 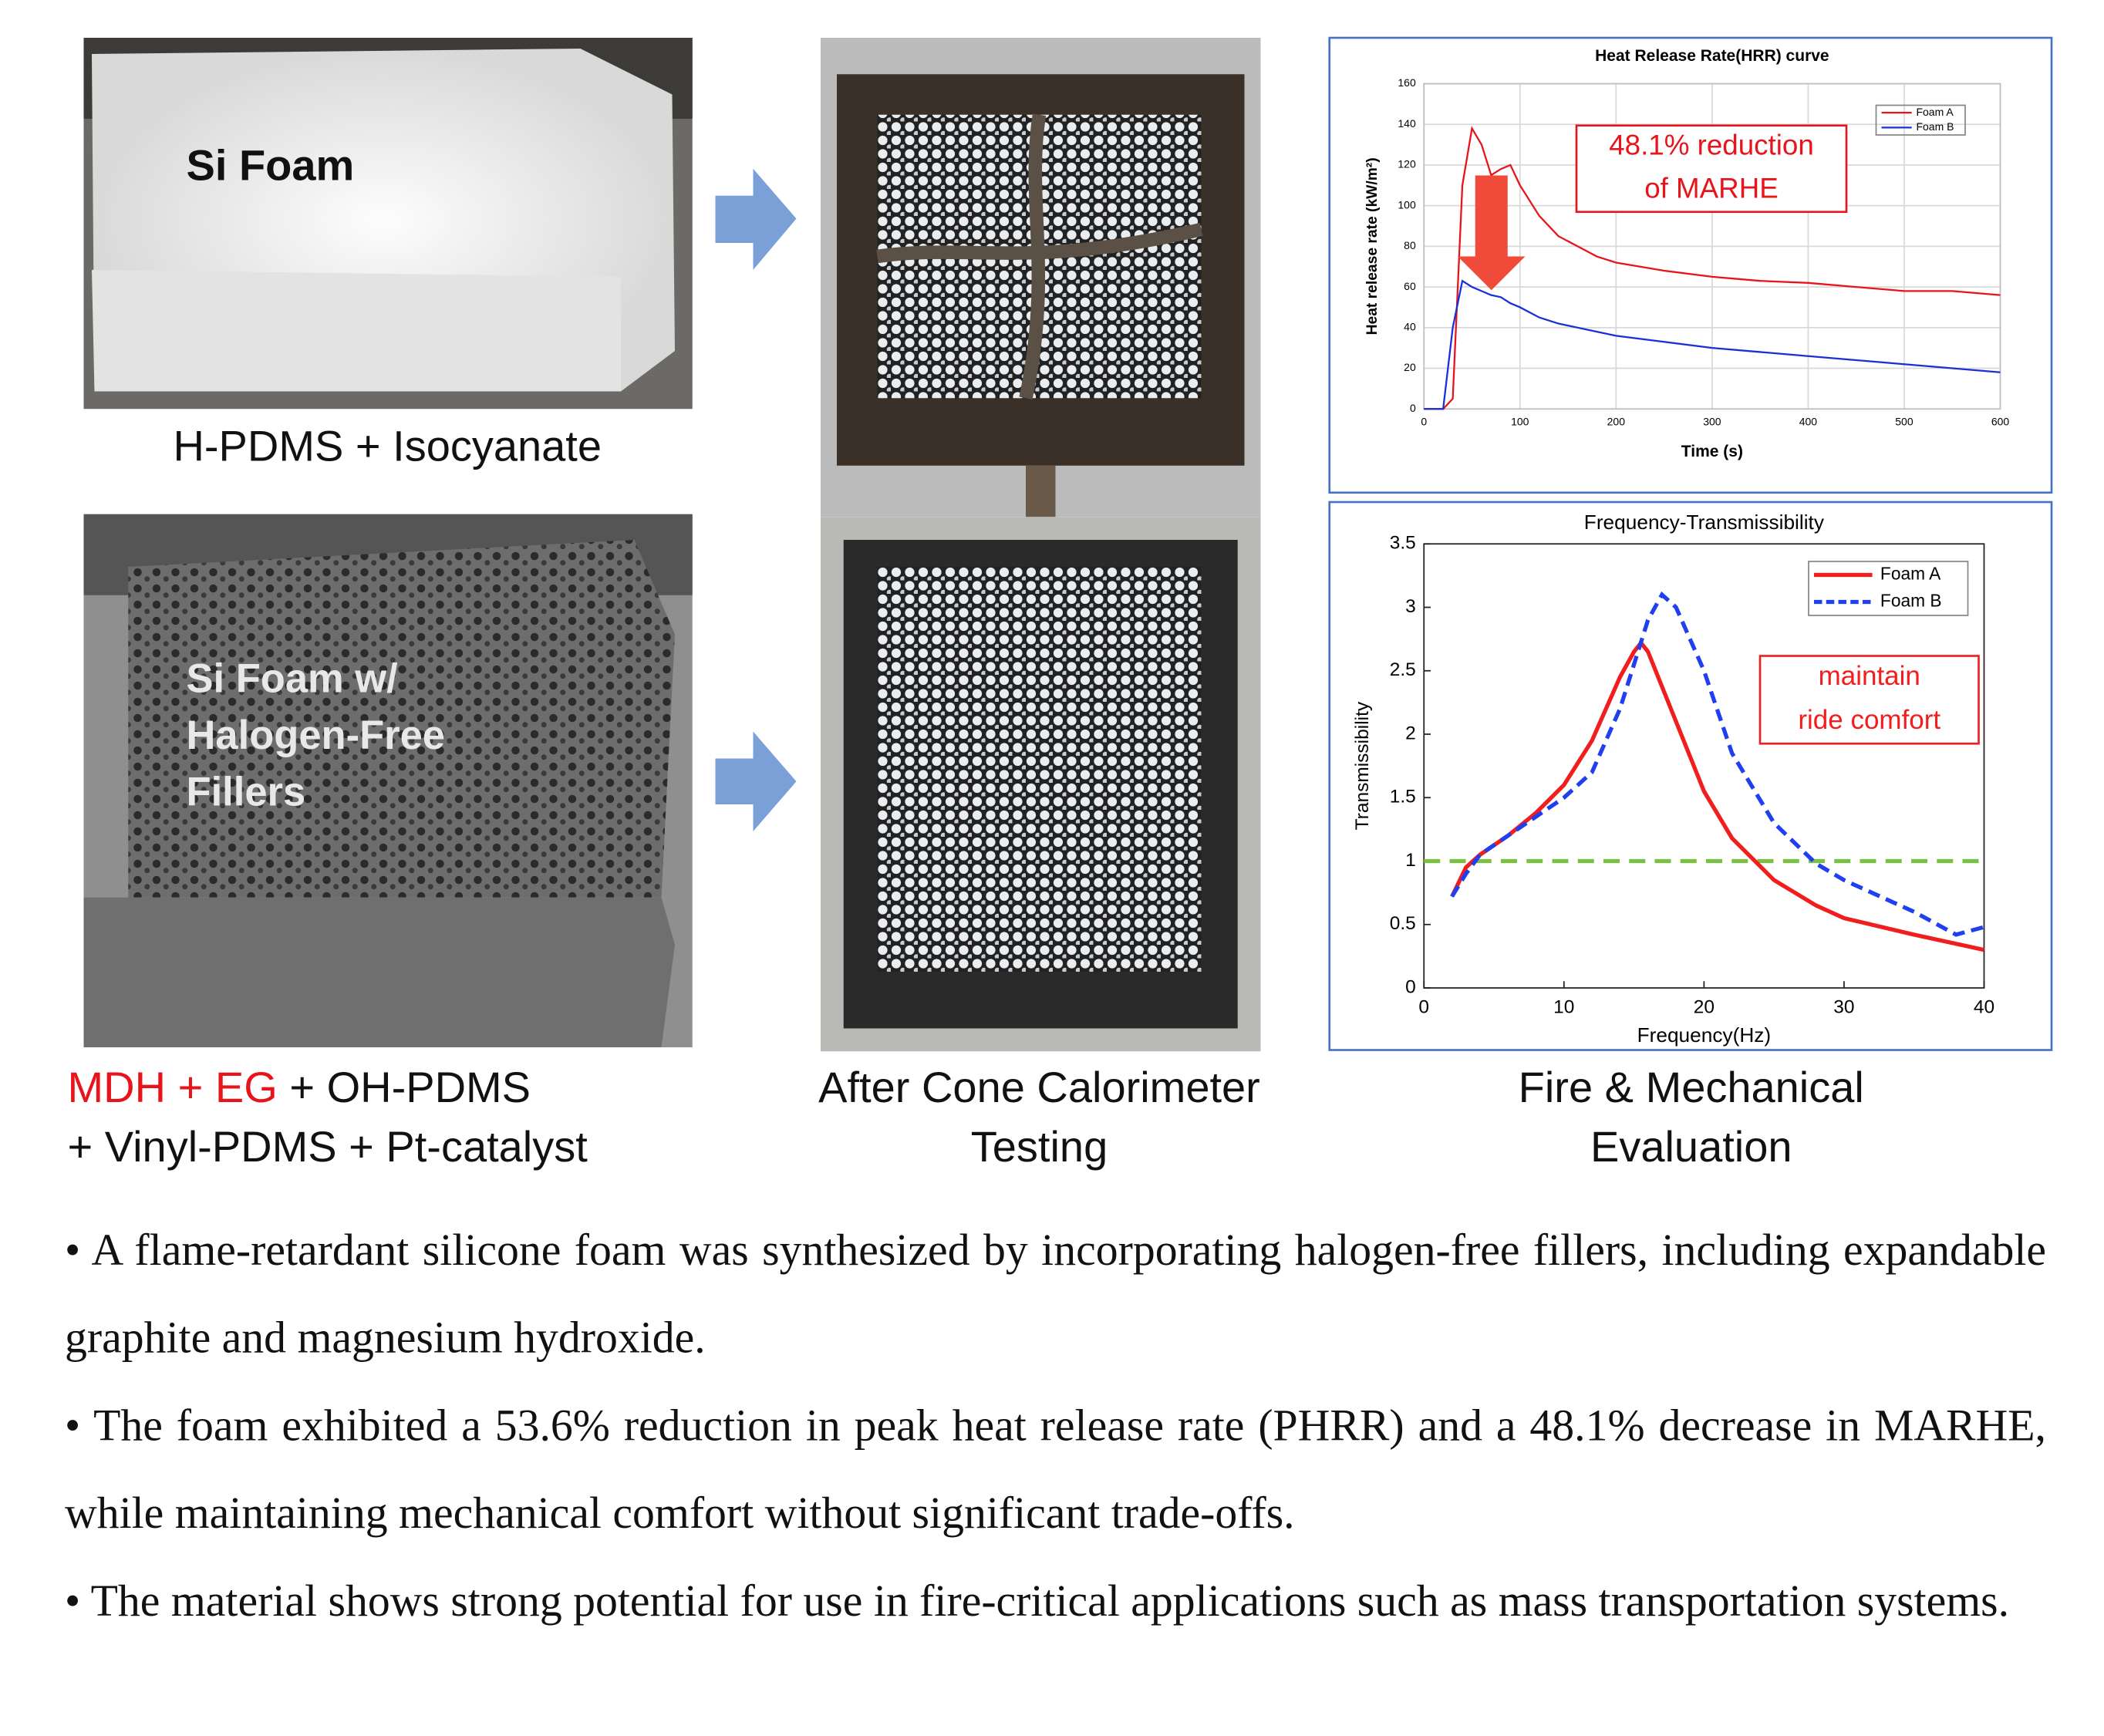 I want to click on chart-title: Heat Release Rate(HRR) curve, so click(x=1712, y=56).